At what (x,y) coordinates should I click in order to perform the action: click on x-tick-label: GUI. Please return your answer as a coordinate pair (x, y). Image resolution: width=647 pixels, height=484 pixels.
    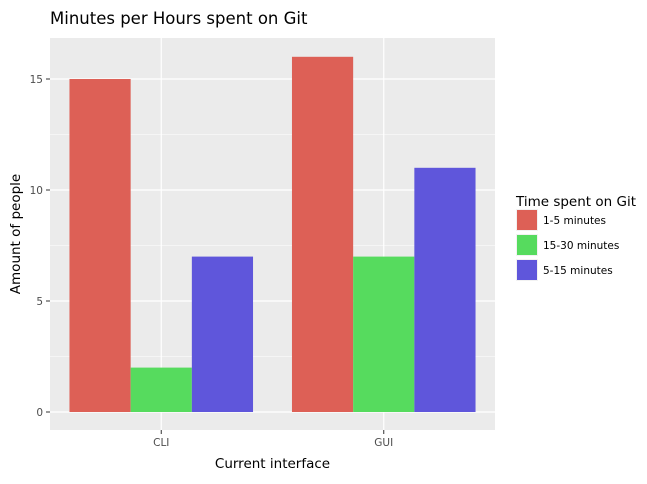
    Looking at the image, I should click on (383, 443).